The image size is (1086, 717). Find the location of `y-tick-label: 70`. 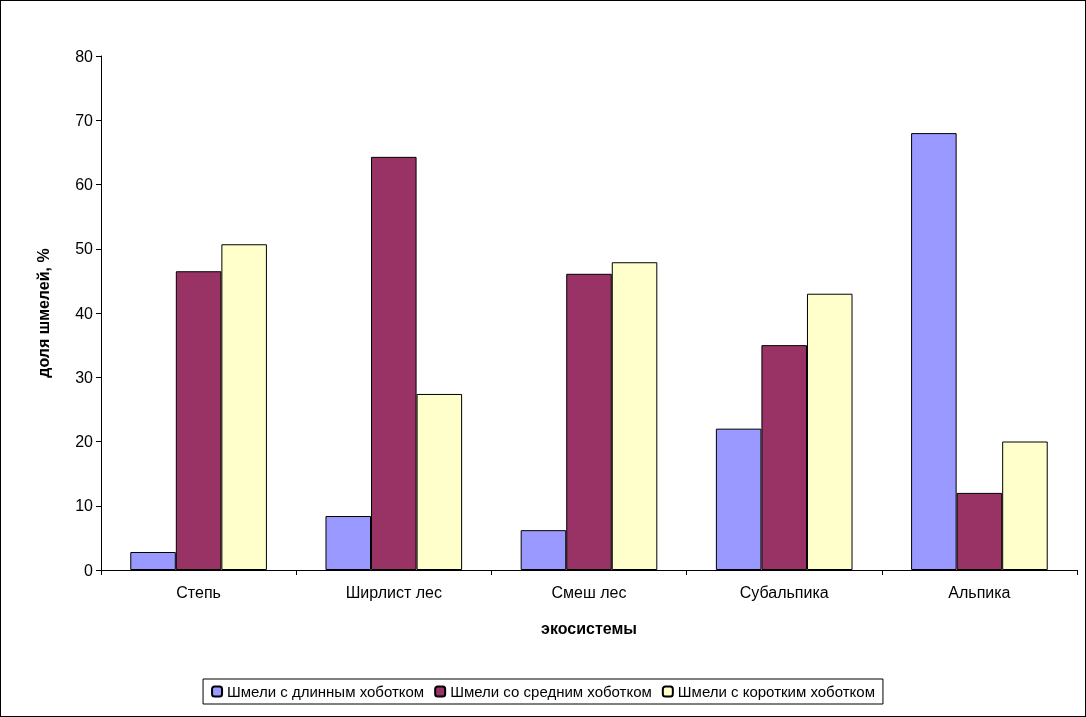

y-tick-label: 70 is located at coordinates (84, 120).